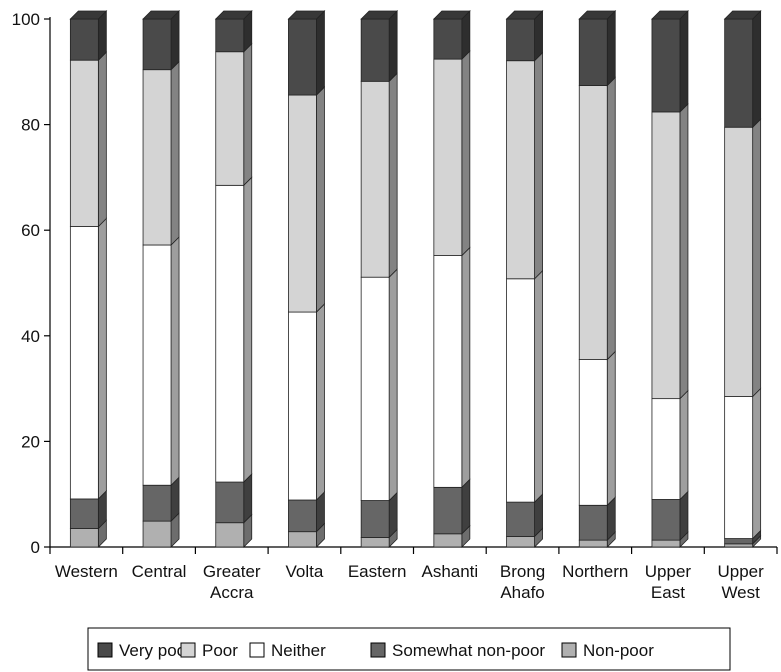  Describe the element at coordinates (35, 547) in the screenshot. I see `y-tick-label: 0` at that location.